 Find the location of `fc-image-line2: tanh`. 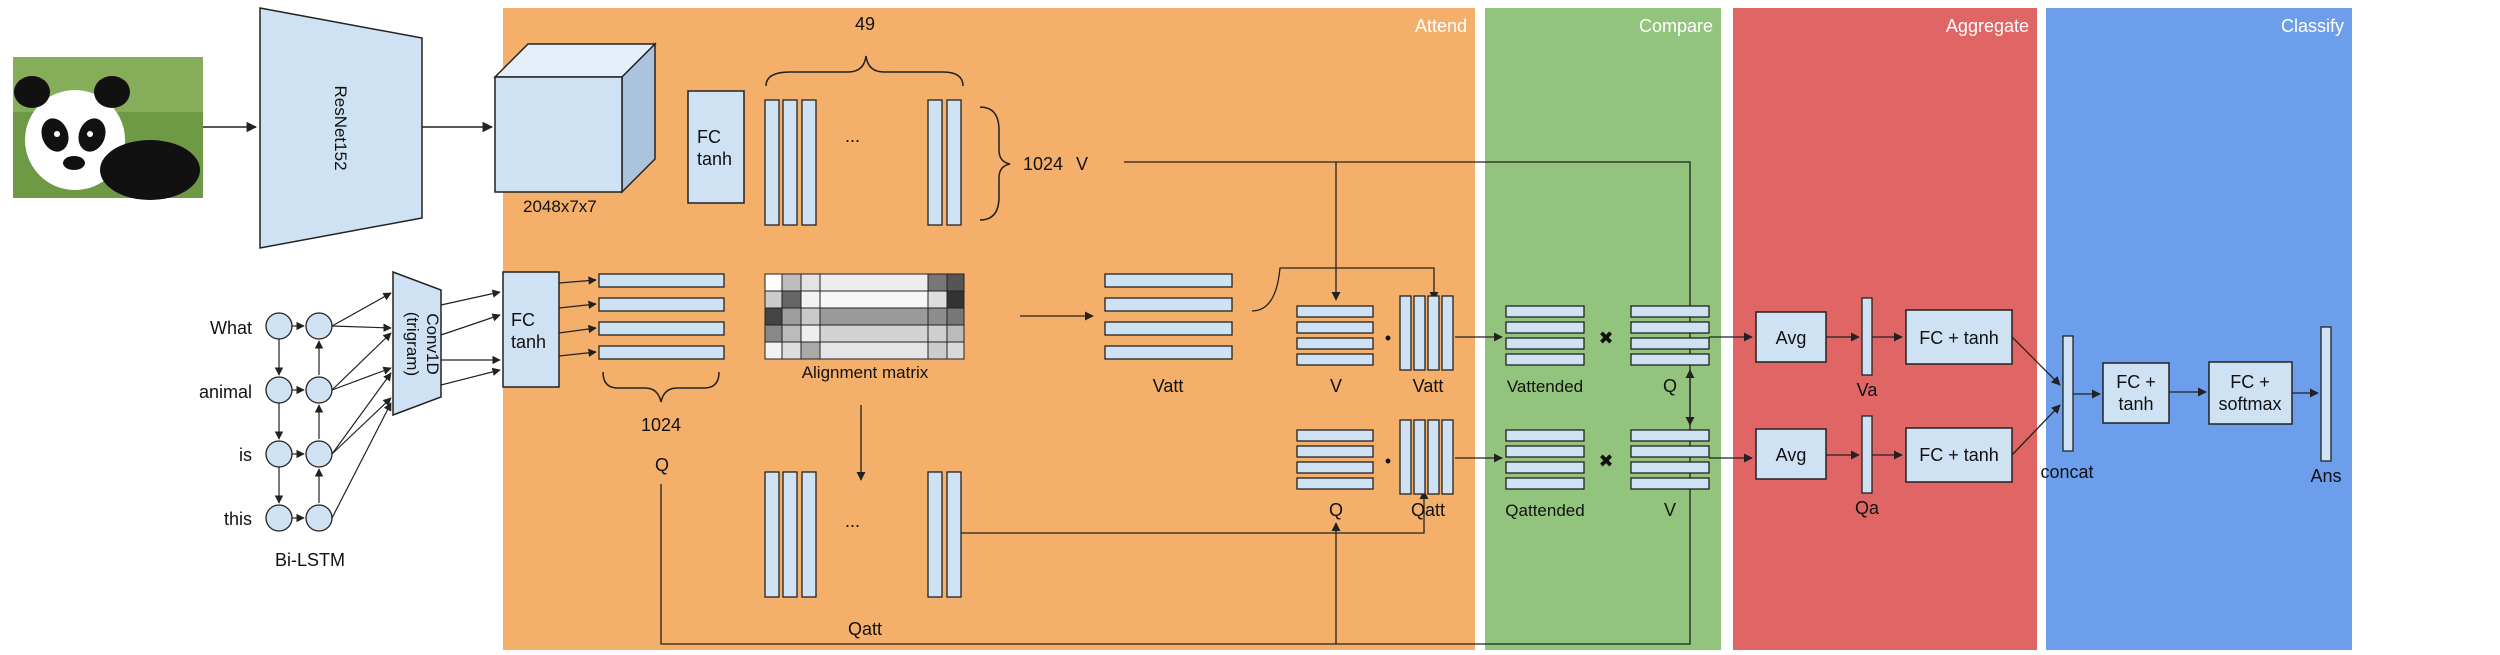

fc-image-line2: tanh is located at coordinates (714, 159).